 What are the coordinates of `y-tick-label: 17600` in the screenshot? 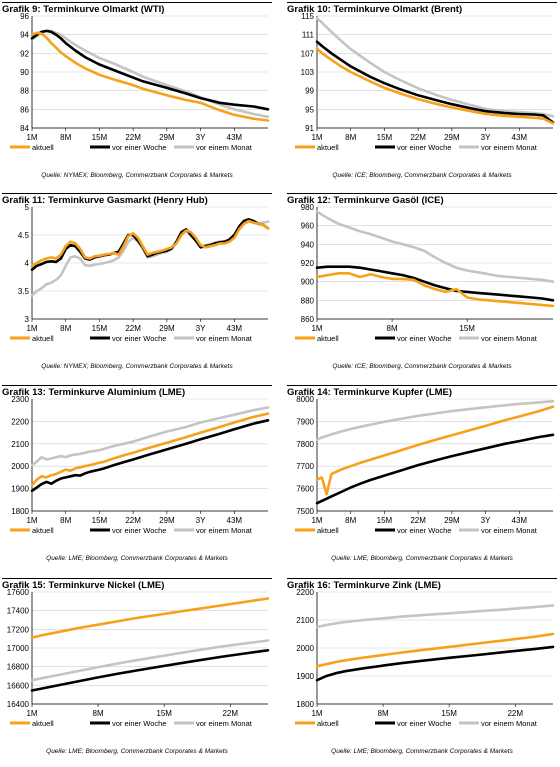 It's located at (18, 592).